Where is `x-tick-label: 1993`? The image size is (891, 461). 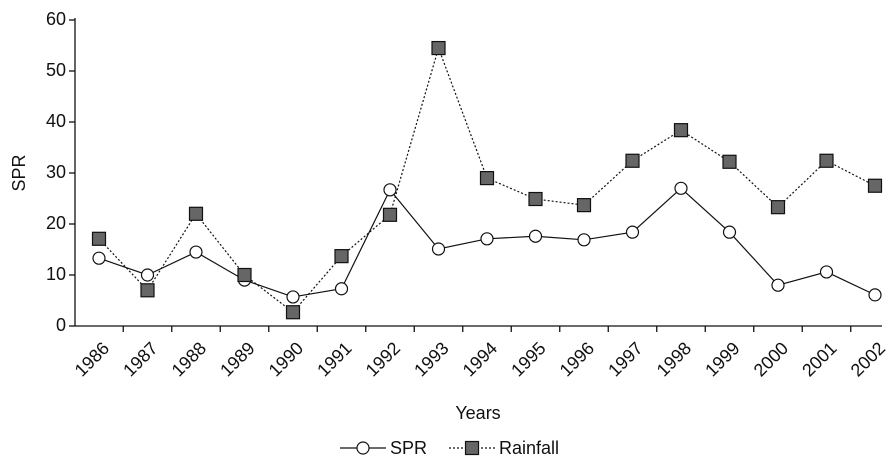
x-tick-label: 1993 is located at coordinates (431, 359).